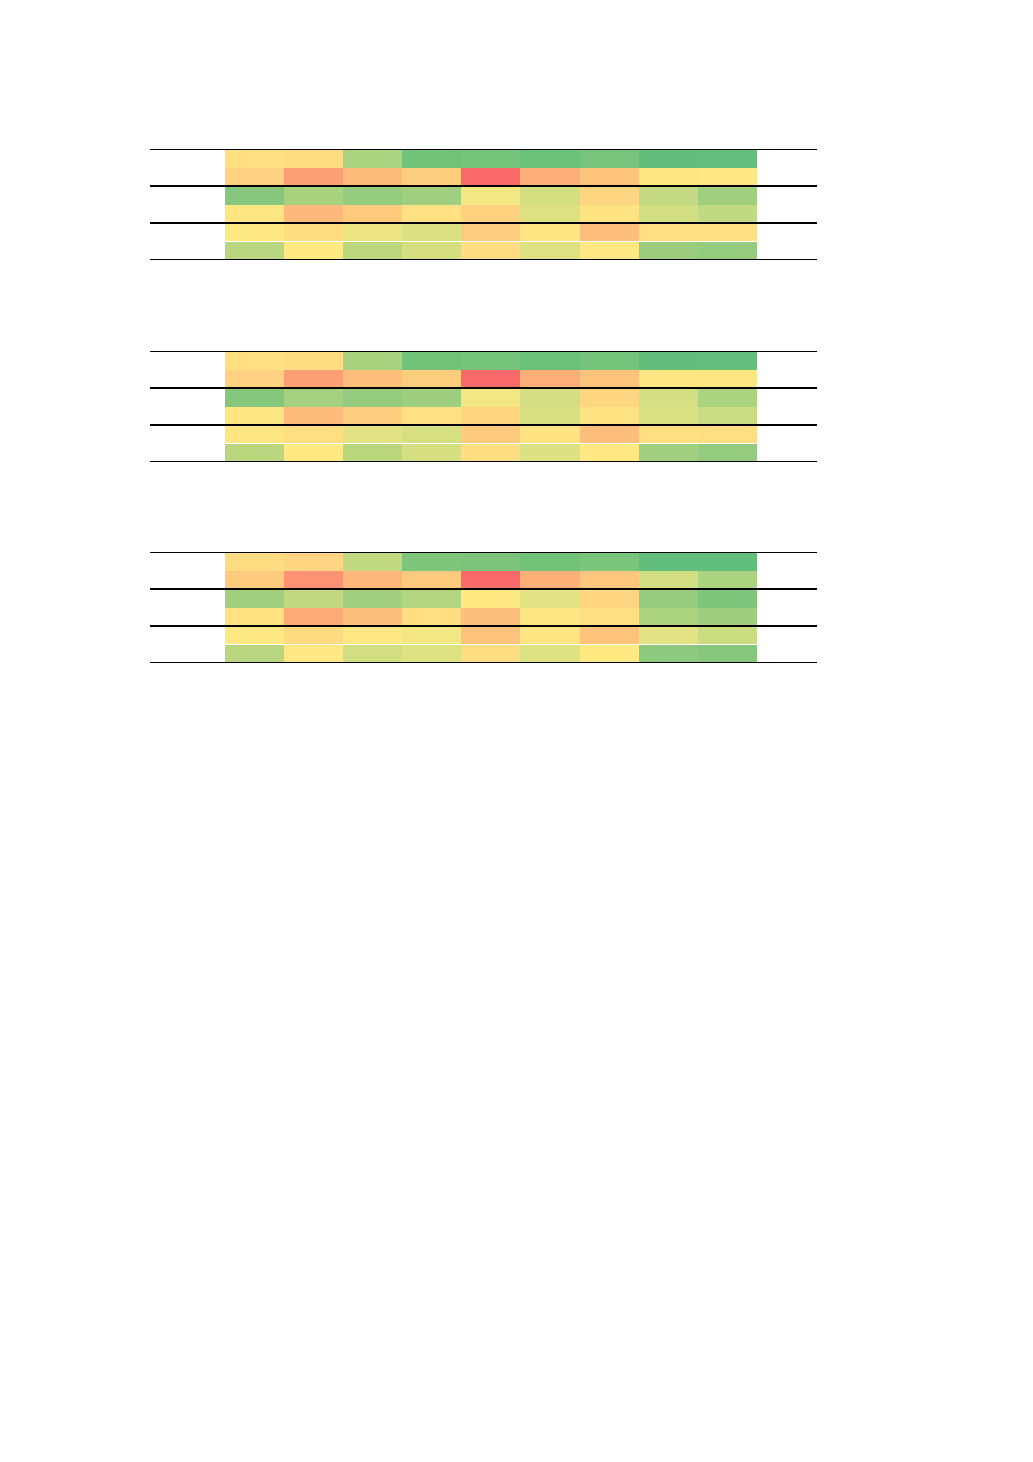 The image size is (1033, 1462). I want to click on bottom-rule, so click(483, 259).